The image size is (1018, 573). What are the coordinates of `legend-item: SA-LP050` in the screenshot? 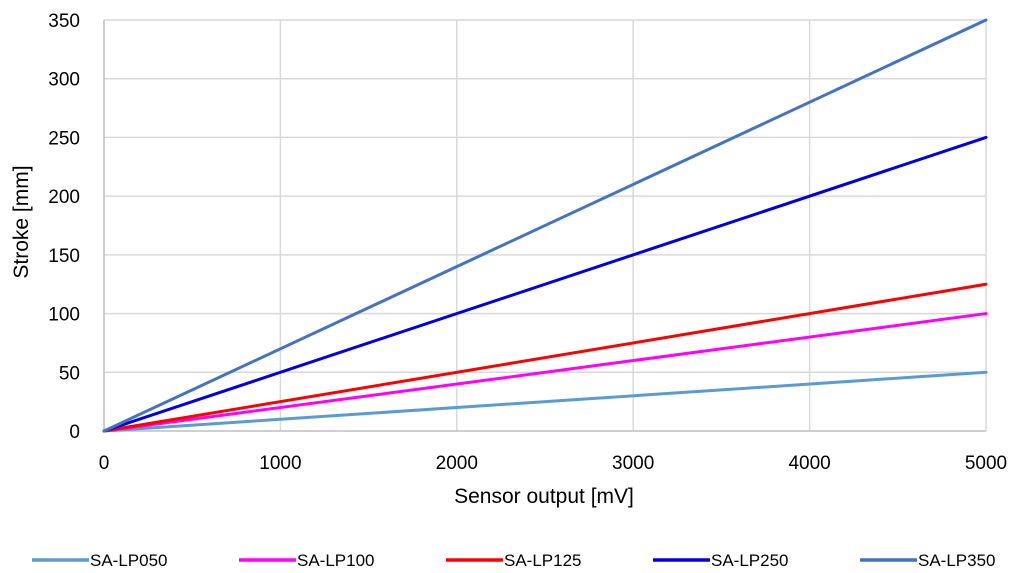 It's located at (100, 560).